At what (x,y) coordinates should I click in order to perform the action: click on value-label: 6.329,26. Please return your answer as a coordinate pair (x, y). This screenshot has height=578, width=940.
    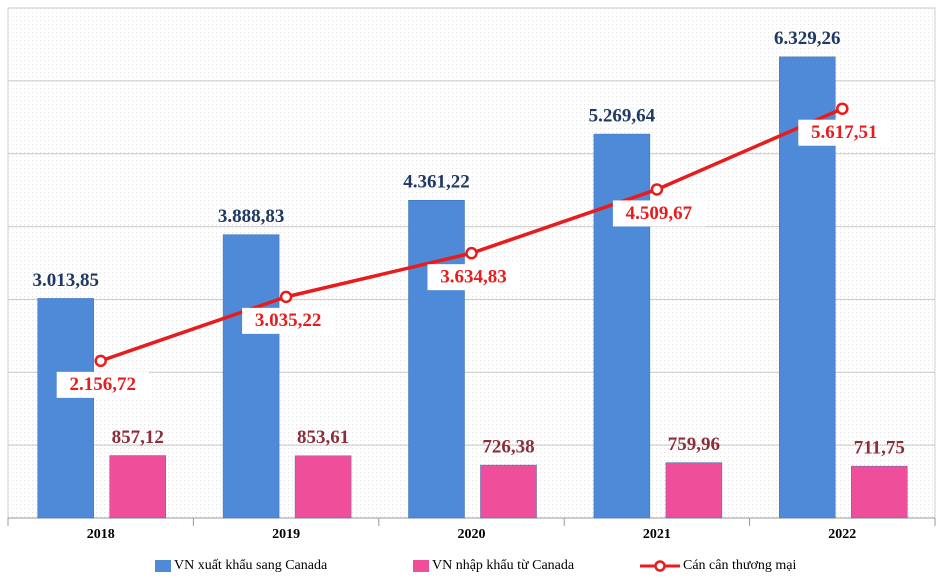
    Looking at the image, I should click on (807, 38).